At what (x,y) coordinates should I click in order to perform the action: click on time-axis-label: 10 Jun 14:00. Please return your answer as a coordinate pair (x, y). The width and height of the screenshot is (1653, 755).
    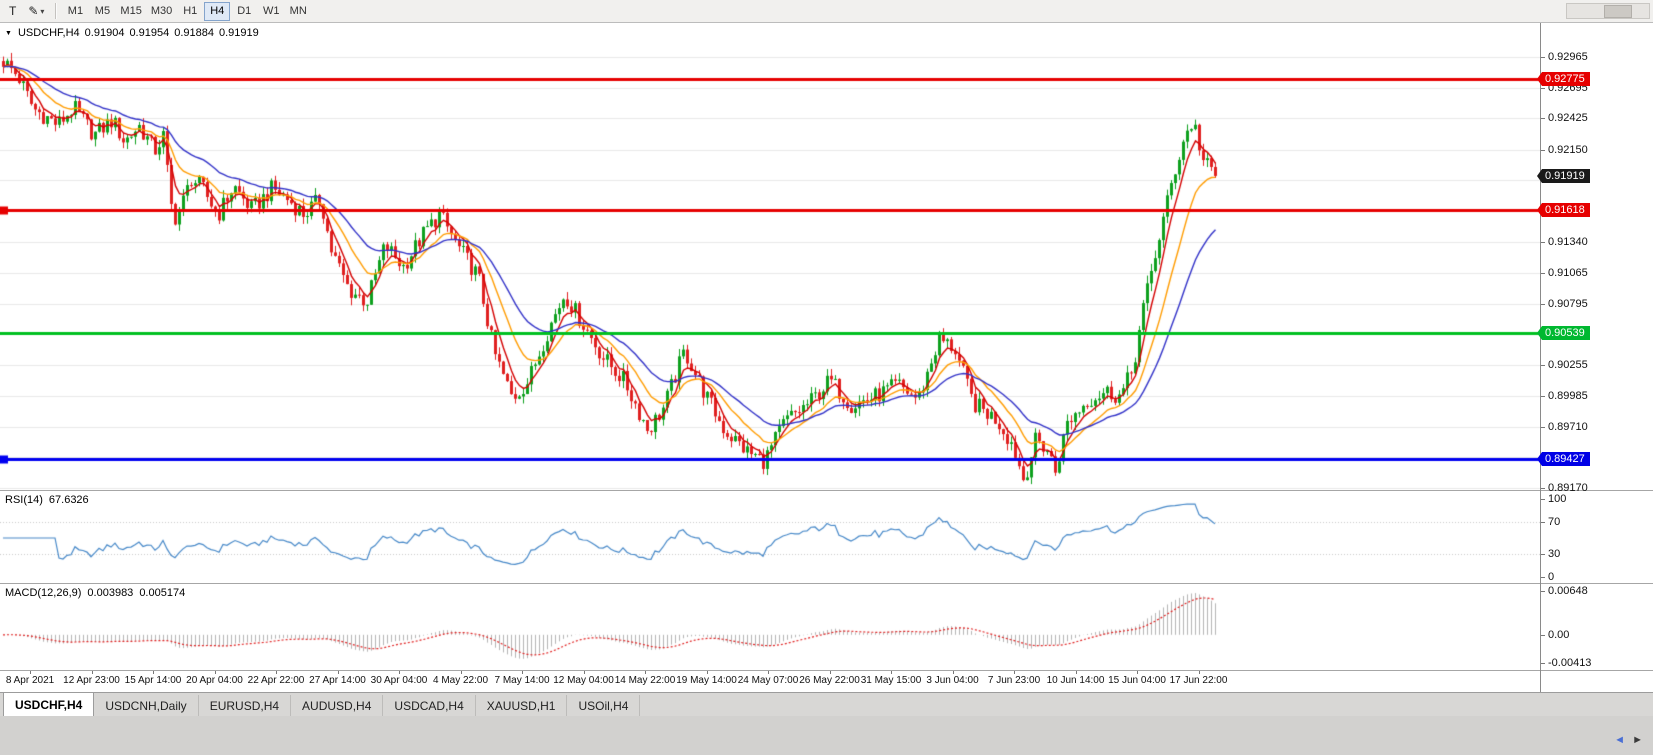
    Looking at the image, I should click on (1075, 680).